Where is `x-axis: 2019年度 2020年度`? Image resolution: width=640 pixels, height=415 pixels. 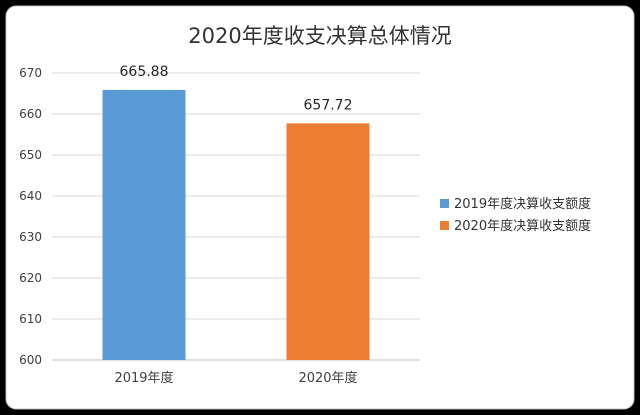
x-axis: 2019年度 2020年度 is located at coordinates (235, 378).